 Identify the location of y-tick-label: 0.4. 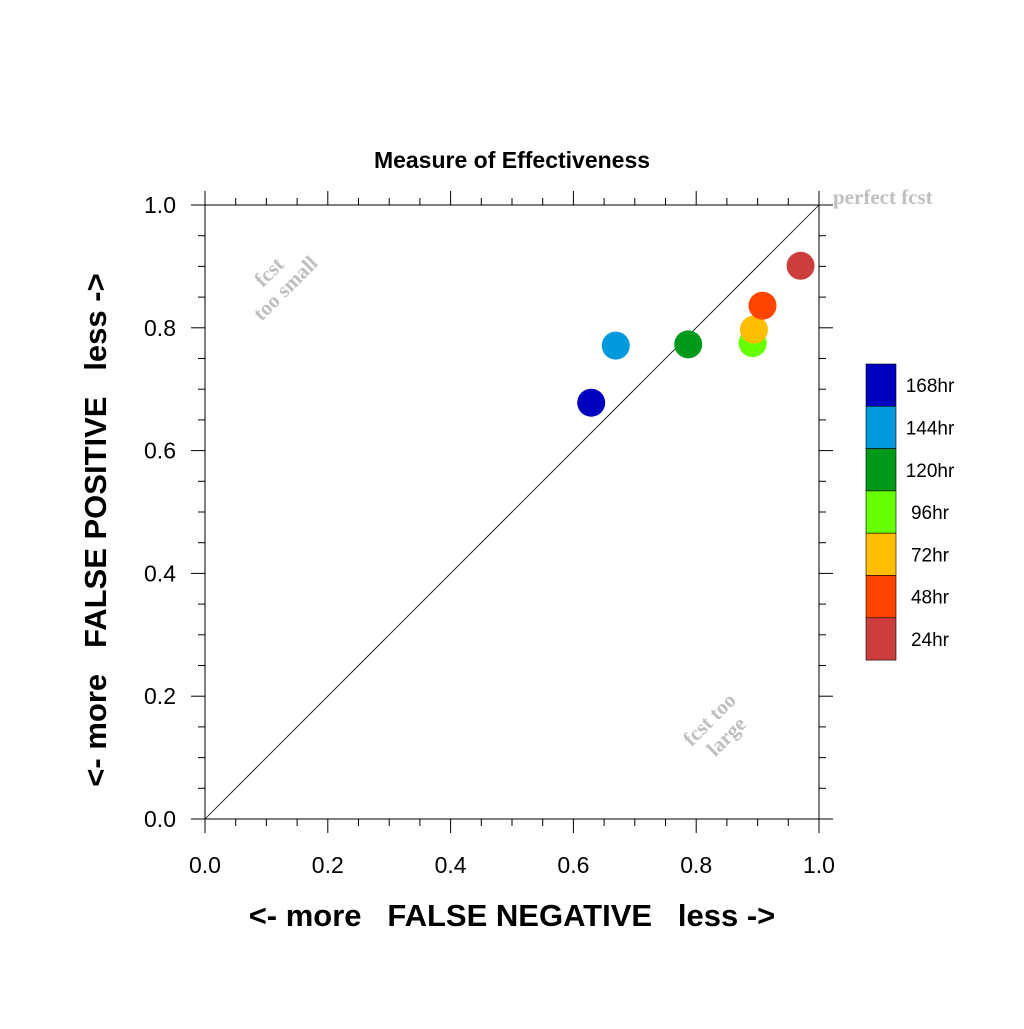
(160, 573).